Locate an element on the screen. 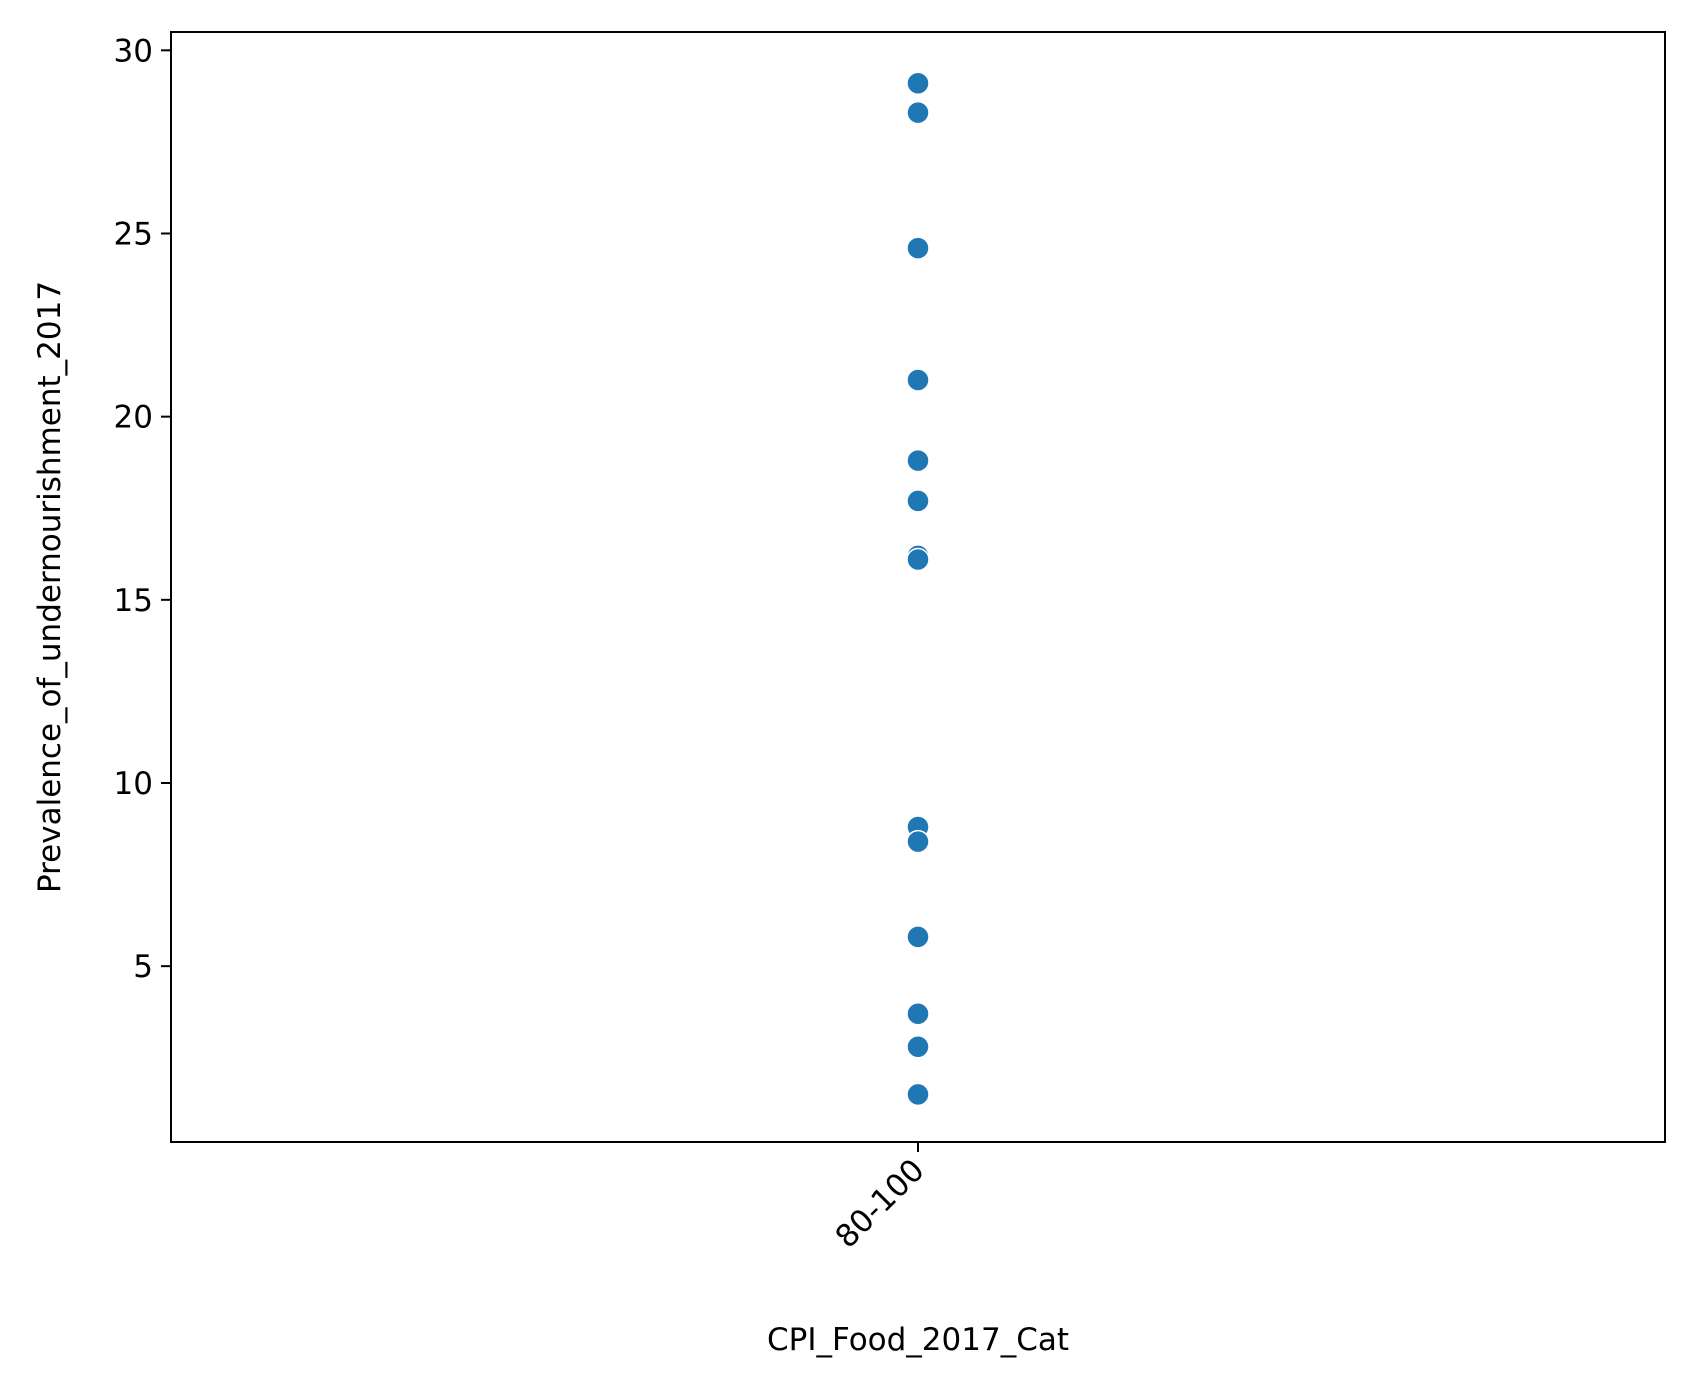  x-tick-label: 80-100 is located at coordinates (880, 1203).